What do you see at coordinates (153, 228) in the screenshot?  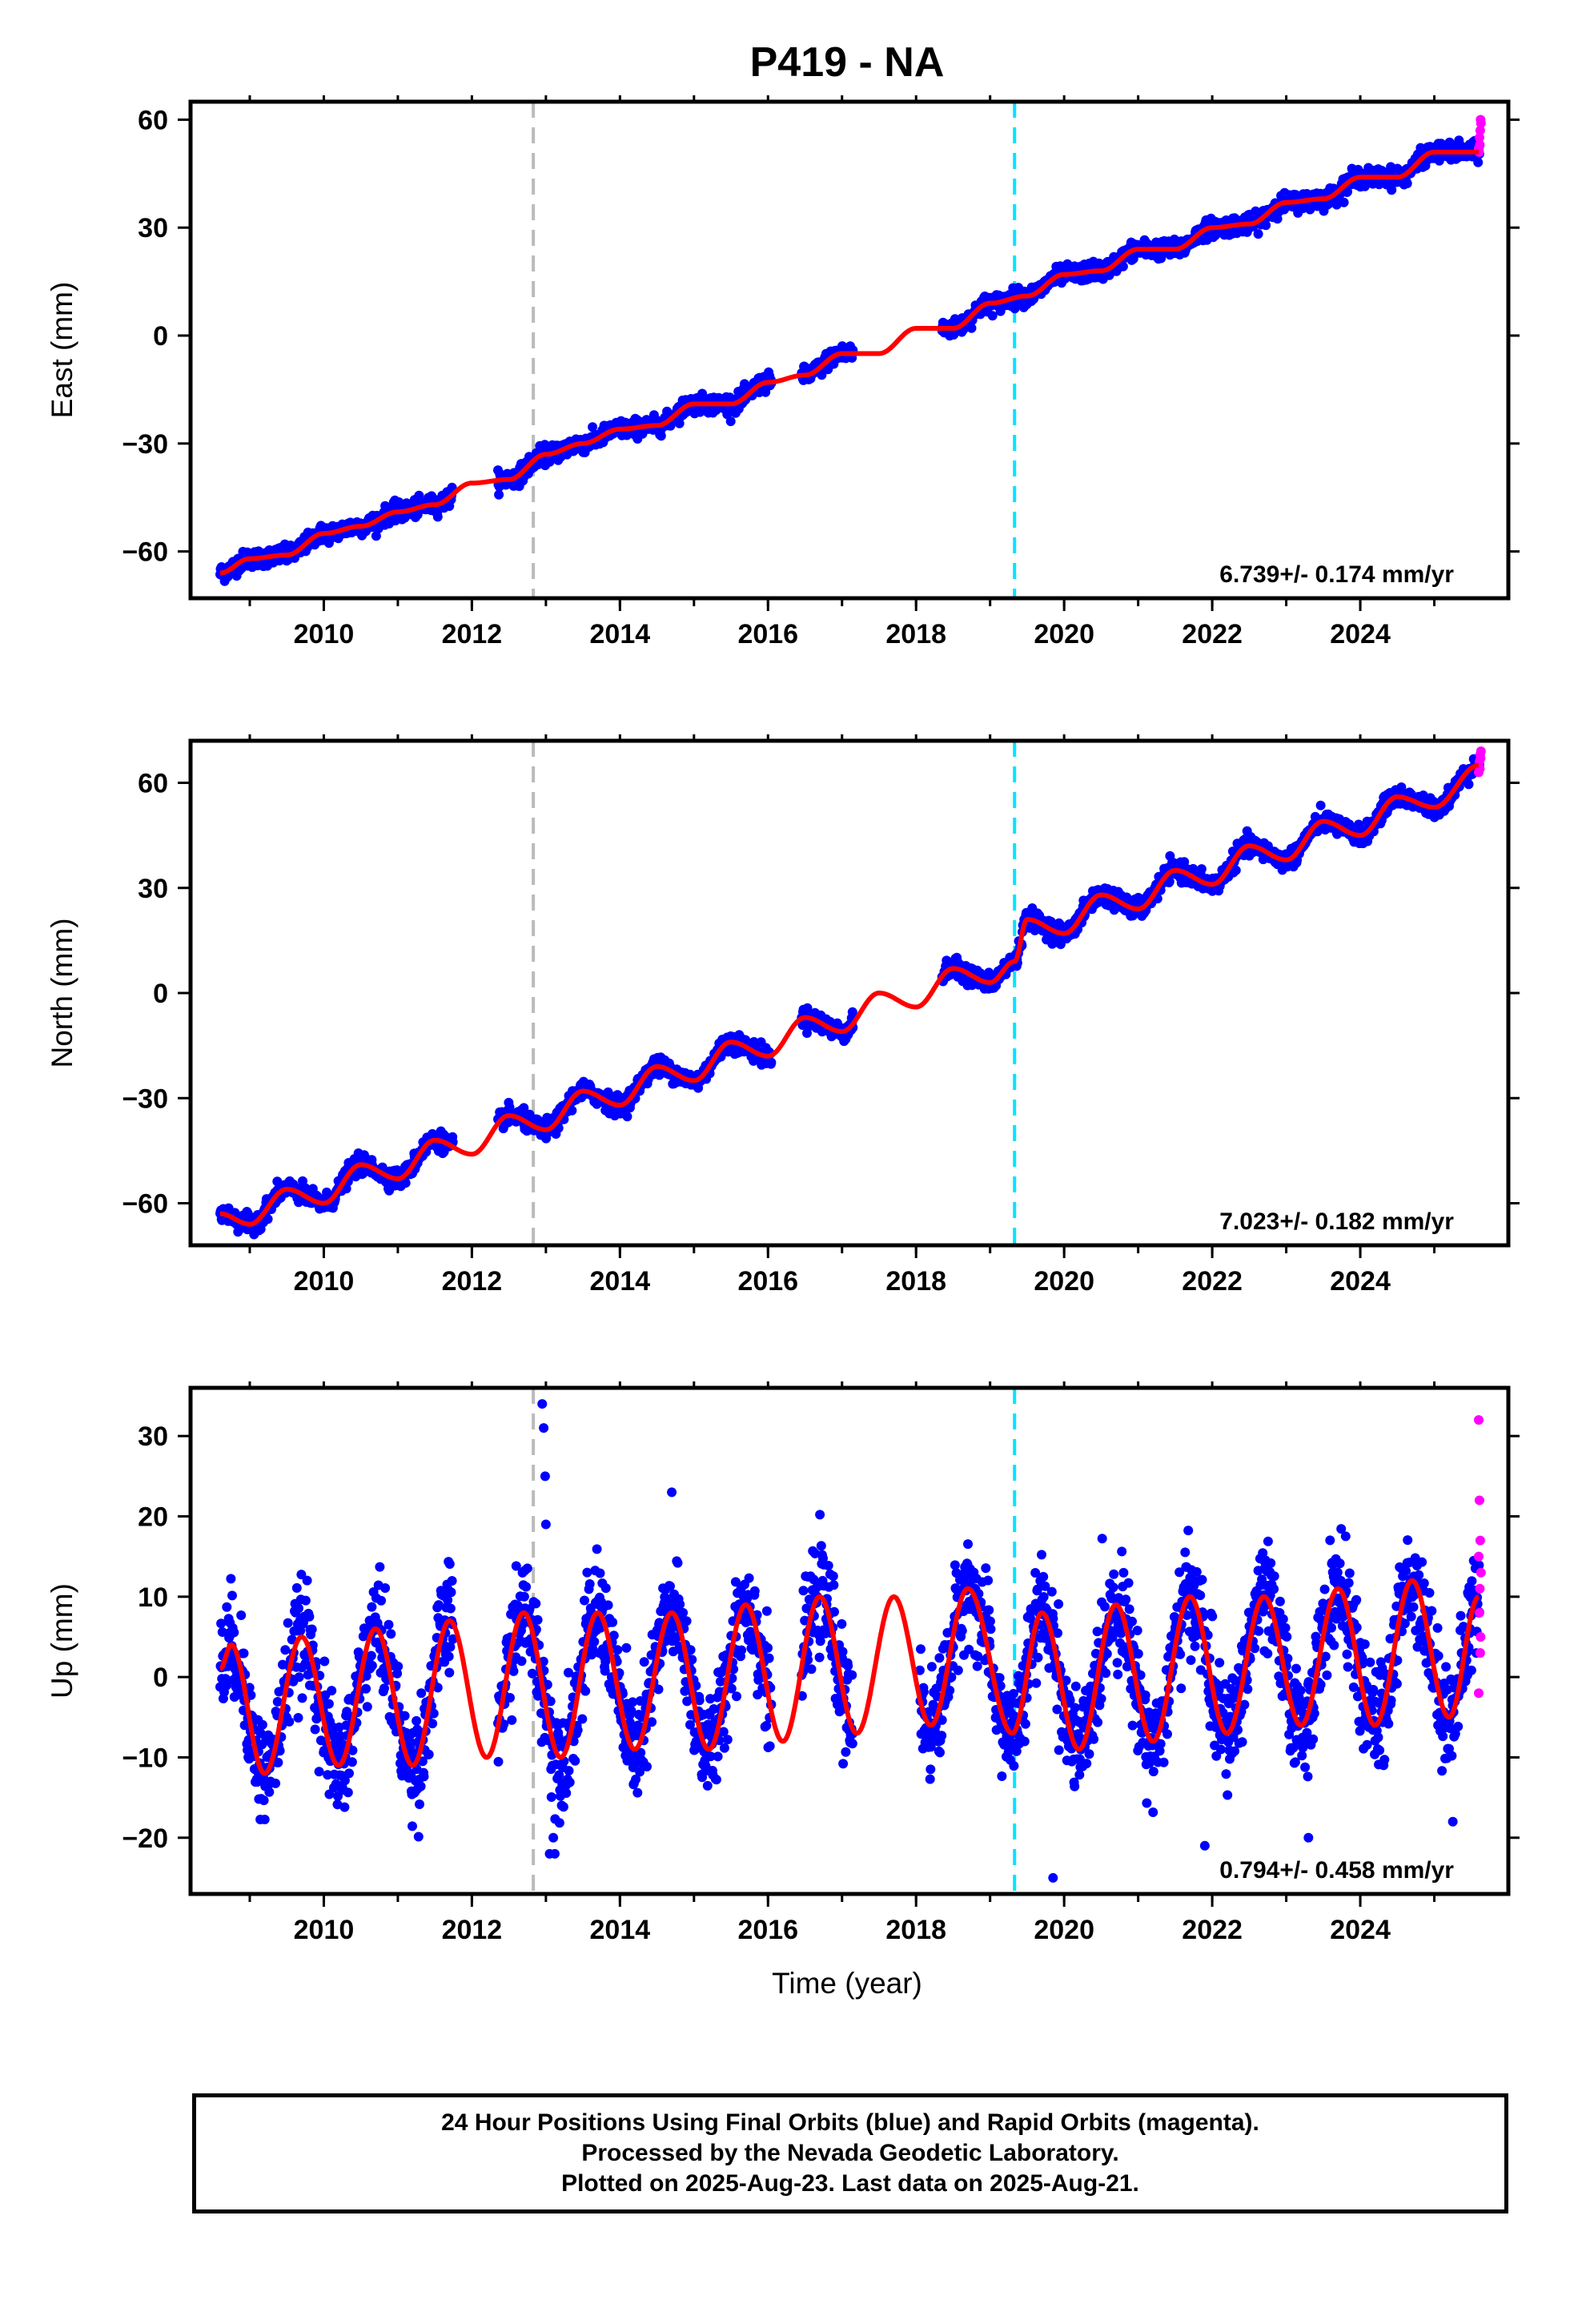 I see `y-tick-label: 30` at bounding box center [153, 228].